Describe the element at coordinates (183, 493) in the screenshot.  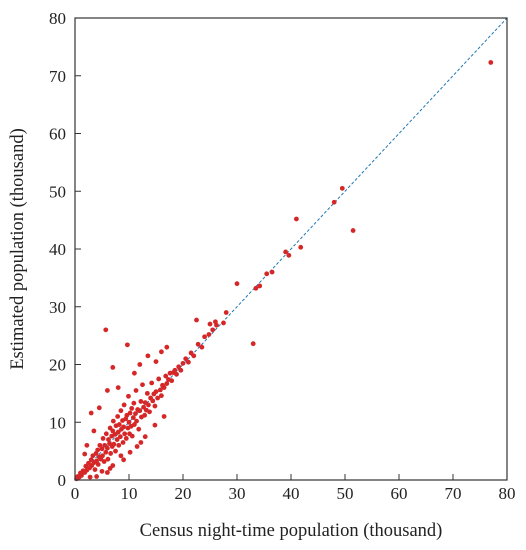
I see `x-tick-label: 20` at that location.